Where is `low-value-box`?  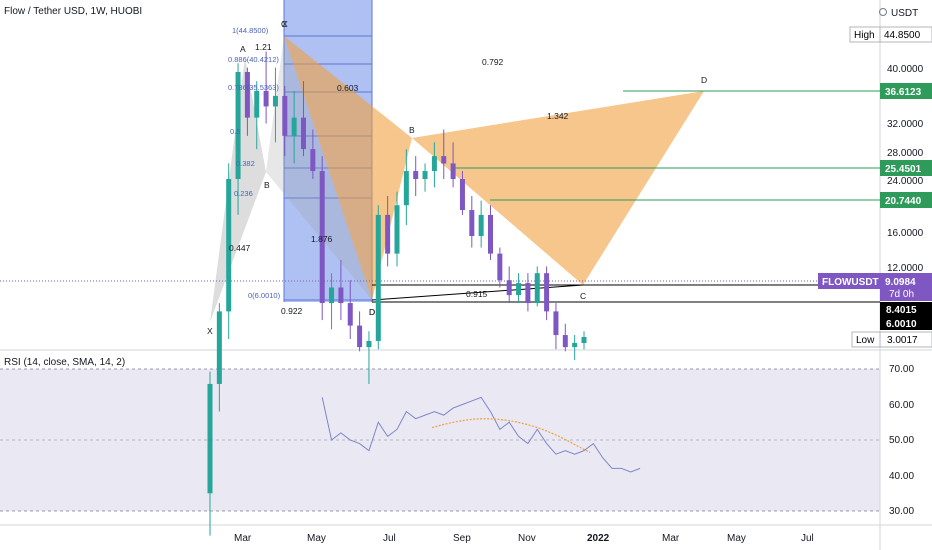
low-value-box is located at coordinates (905, 339).